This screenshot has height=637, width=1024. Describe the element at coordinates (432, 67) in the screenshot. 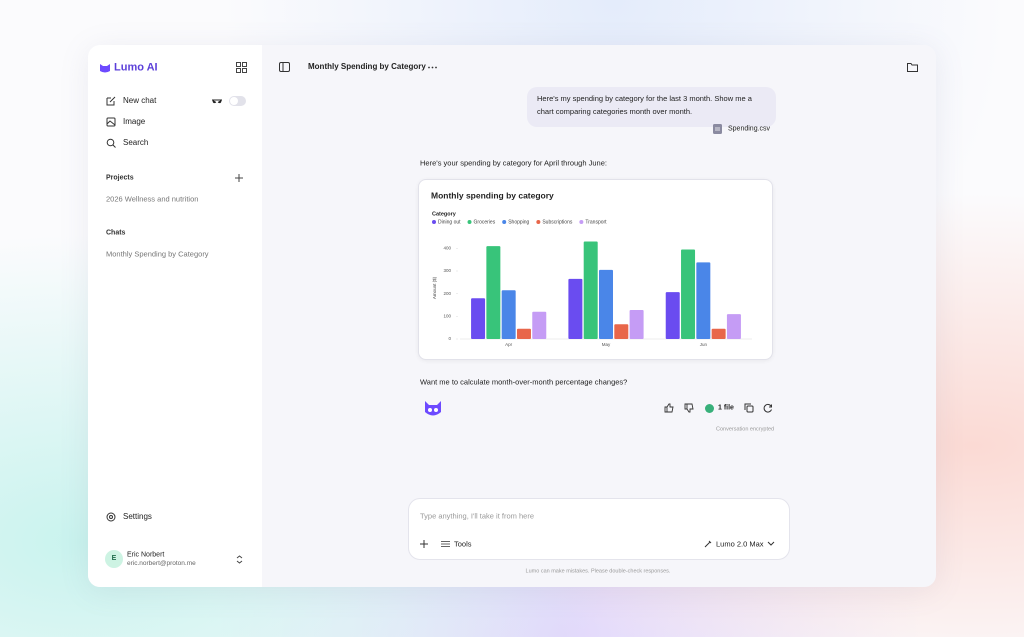

I see `chat-menu` at that location.